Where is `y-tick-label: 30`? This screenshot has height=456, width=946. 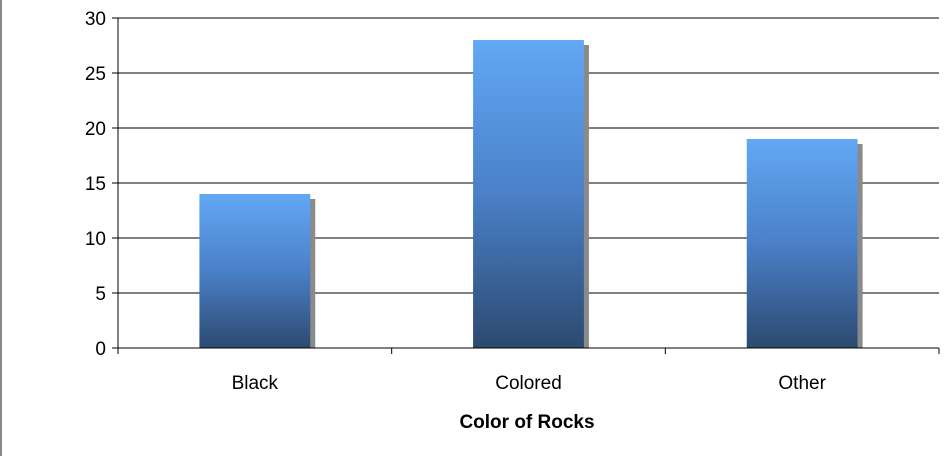 y-tick-label: 30 is located at coordinates (95, 19).